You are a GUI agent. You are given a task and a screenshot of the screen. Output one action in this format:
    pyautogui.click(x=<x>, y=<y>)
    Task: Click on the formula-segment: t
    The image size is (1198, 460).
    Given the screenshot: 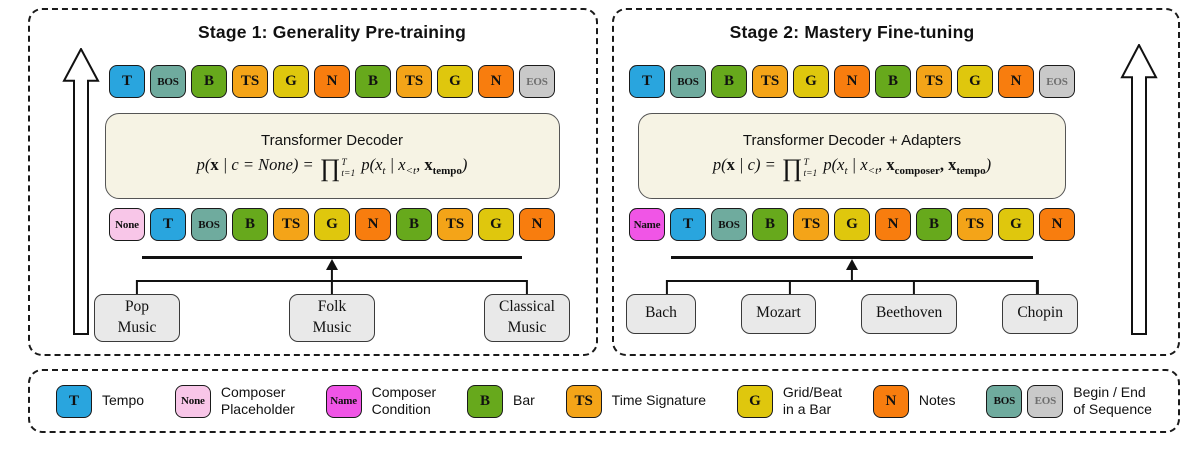 What is the action you would take?
    pyautogui.click(x=384, y=171)
    